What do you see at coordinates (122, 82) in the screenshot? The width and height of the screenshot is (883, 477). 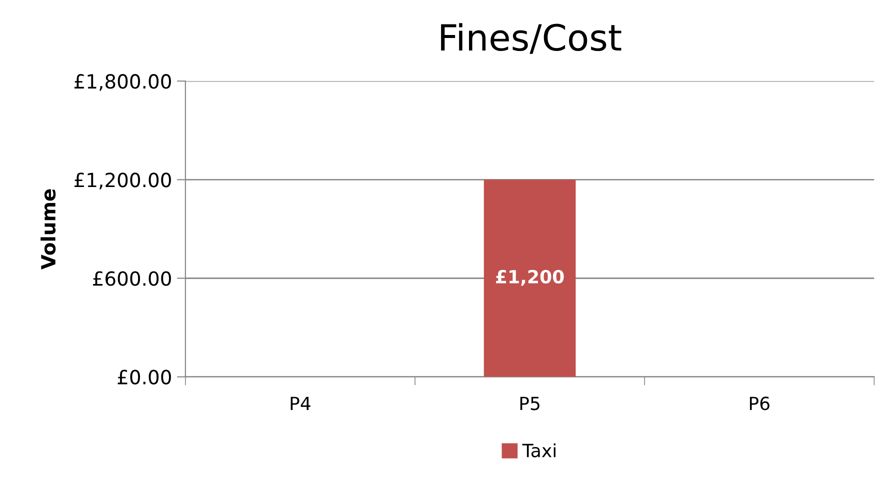 I see `y-tick-label: £1,800.00` at bounding box center [122, 82].